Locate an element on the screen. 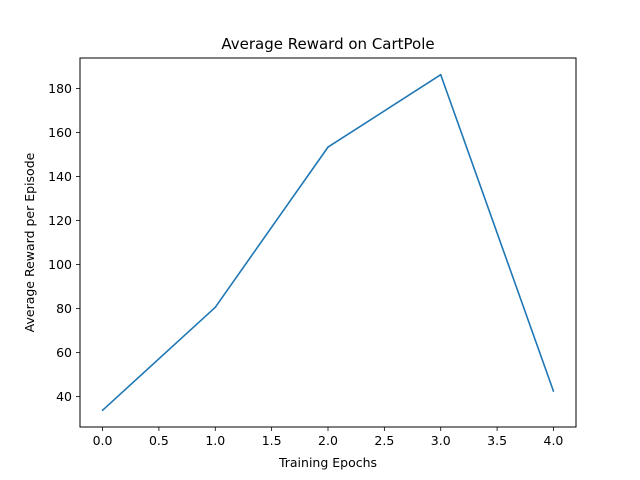  y-tick-label: 80 is located at coordinates (64, 308).